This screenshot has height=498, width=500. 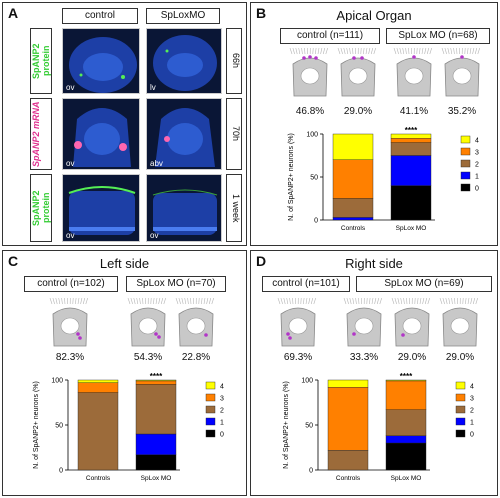 What do you see at coordinates (261, 13) in the screenshot?
I see `panel-b-letter: B` at bounding box center [261, 13].